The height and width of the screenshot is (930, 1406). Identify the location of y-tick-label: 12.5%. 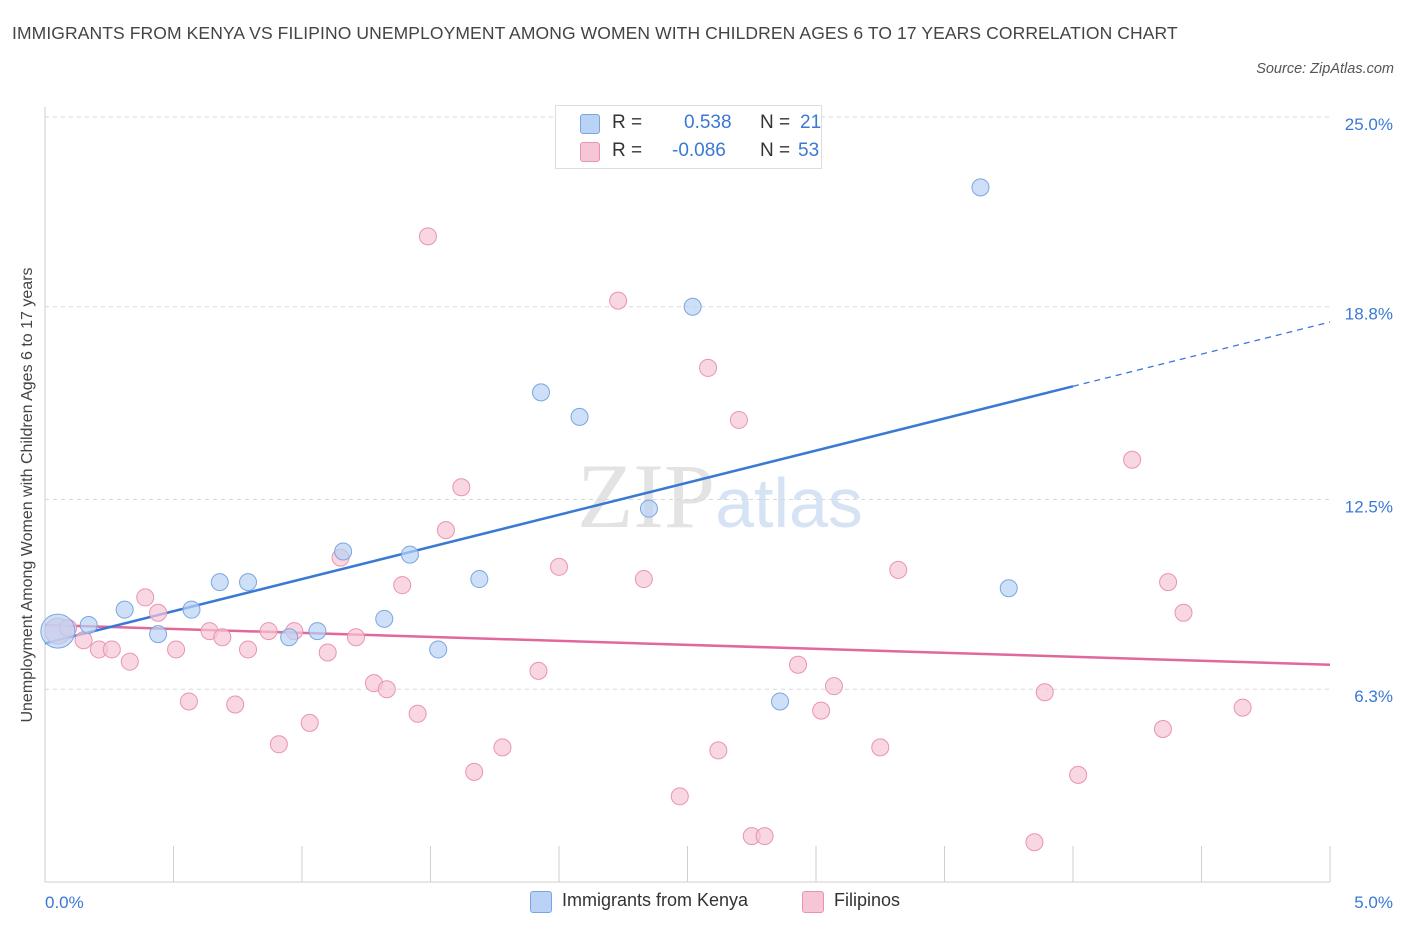
(1369, 507).